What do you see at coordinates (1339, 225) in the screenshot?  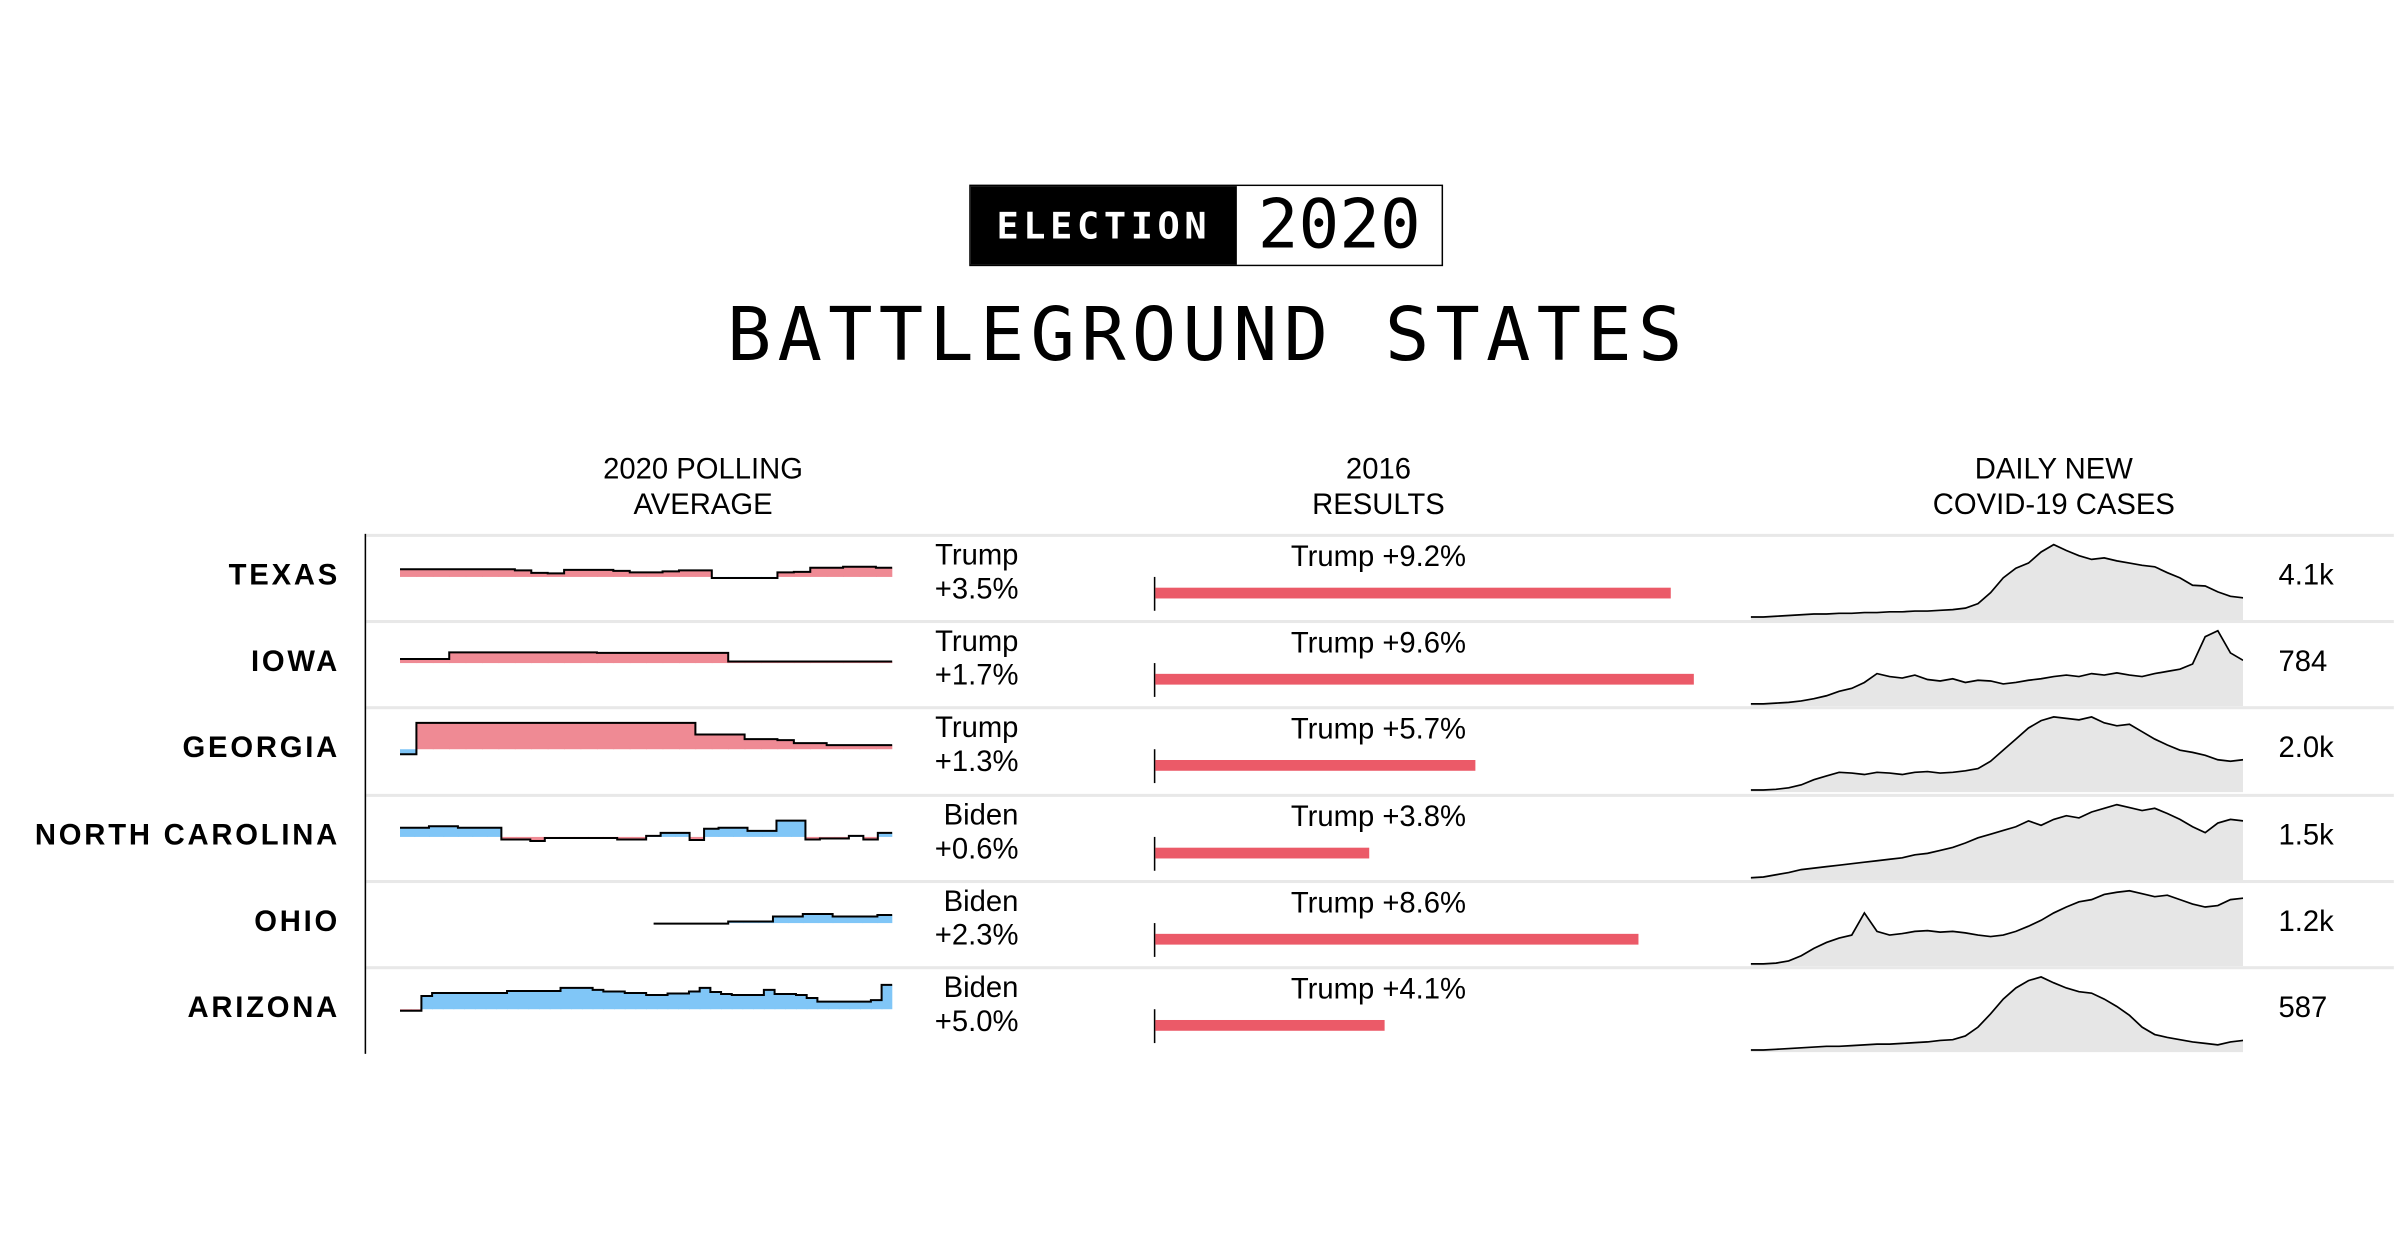 I see `badge-year-label: 2020` at bounding box center [1339, 225].